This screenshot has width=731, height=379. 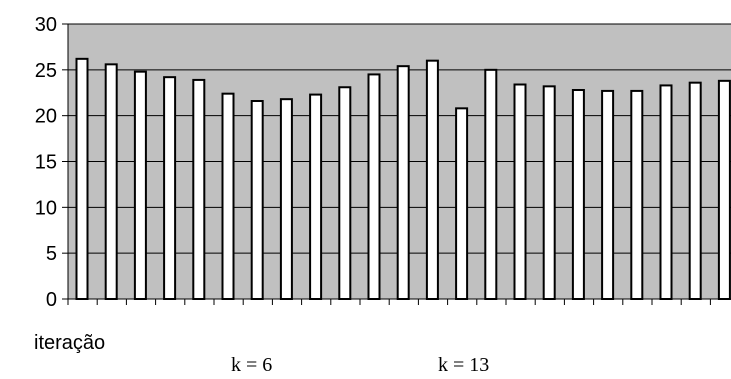 I want to click on y-axis-tick-labels: 0 5 10 15 20 25 30, so click(x=46, y=162).